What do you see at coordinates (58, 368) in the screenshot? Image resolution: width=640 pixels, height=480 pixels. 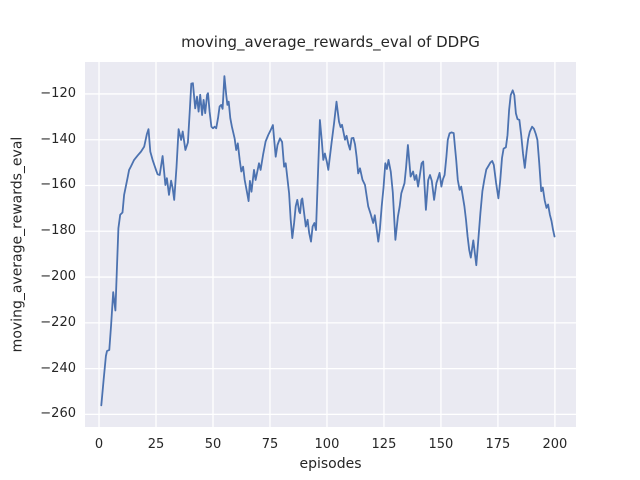 I see `y-tick-label: −240` at bounding box center [58, 368].